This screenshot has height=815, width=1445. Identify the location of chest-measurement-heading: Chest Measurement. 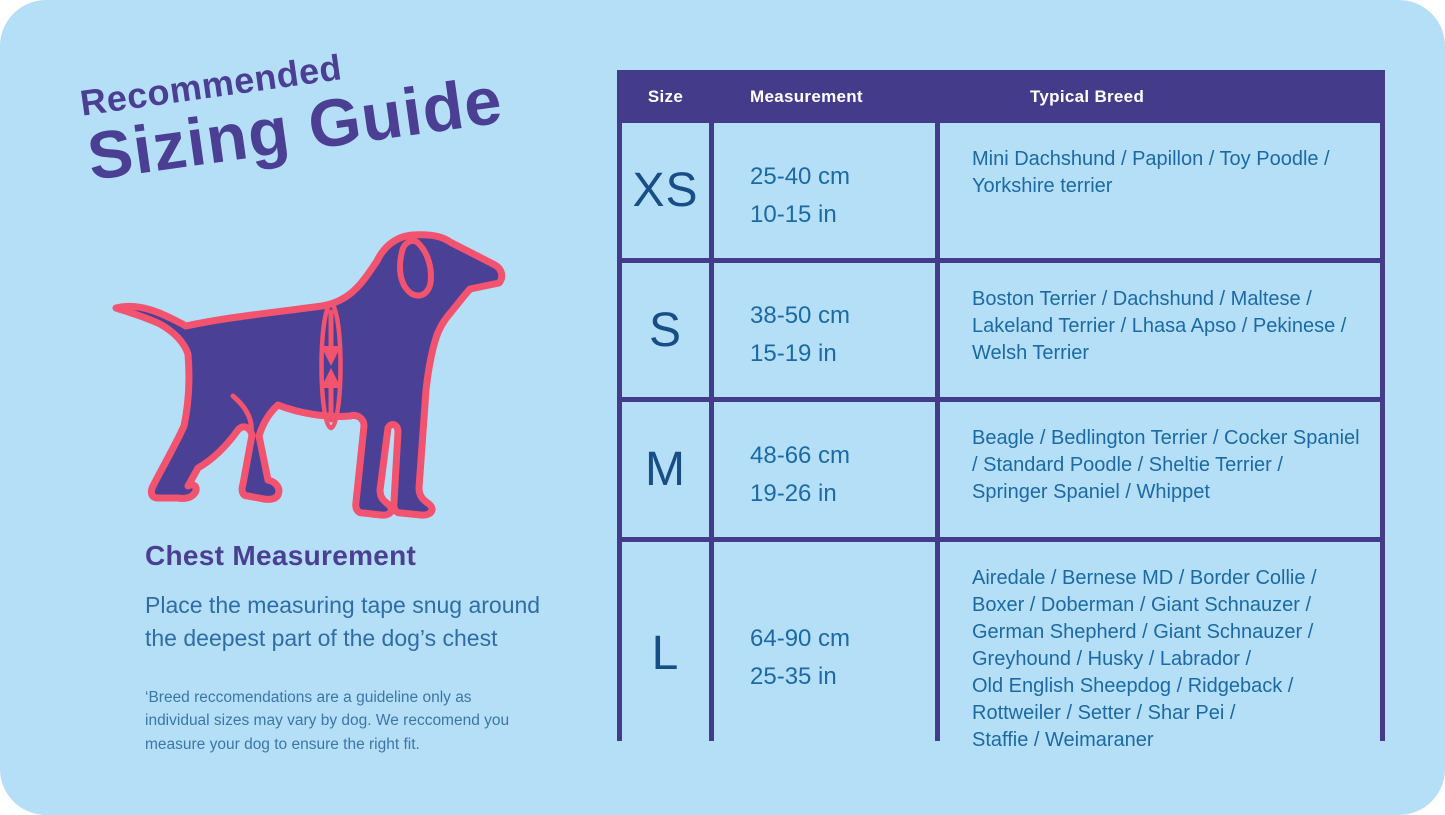
(281, 555).